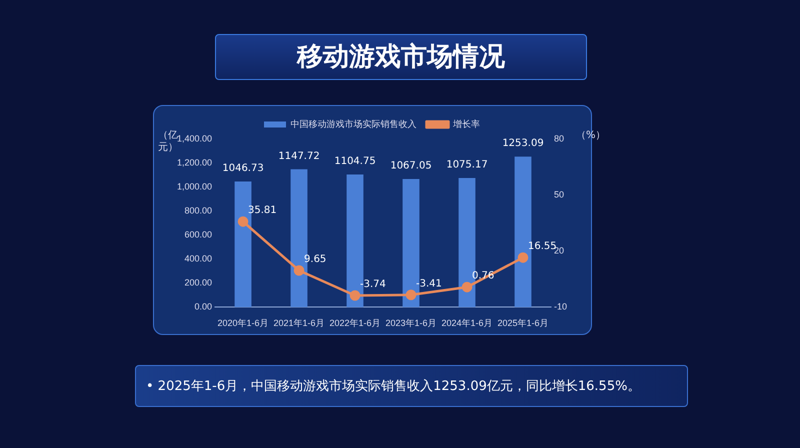  Describe the element at coordinates (315, 260) in the screenshot. I see `data-label: 9.65` at that location.